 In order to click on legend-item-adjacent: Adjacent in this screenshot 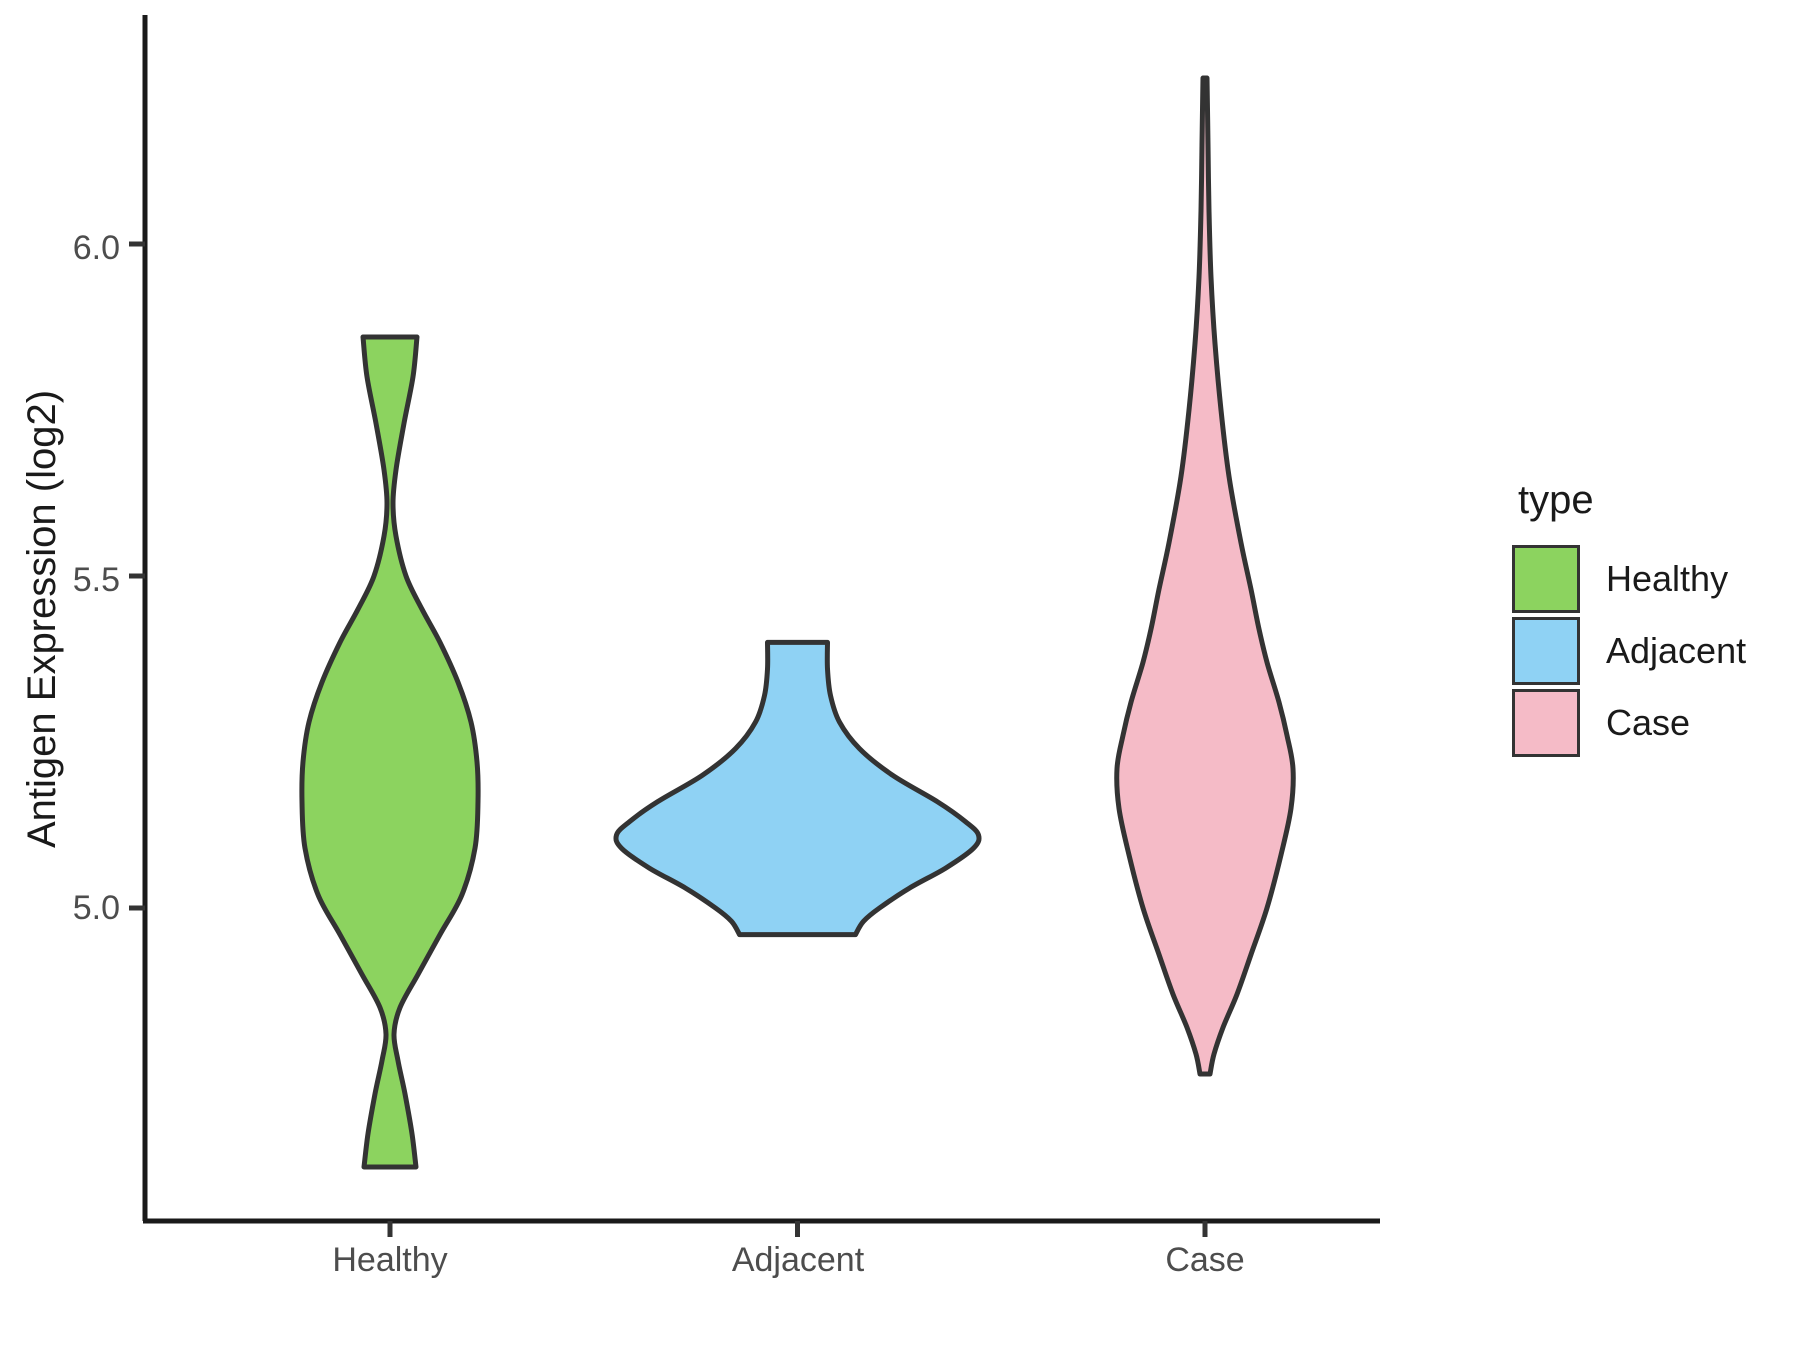, I will do `click(1629, 651)`.